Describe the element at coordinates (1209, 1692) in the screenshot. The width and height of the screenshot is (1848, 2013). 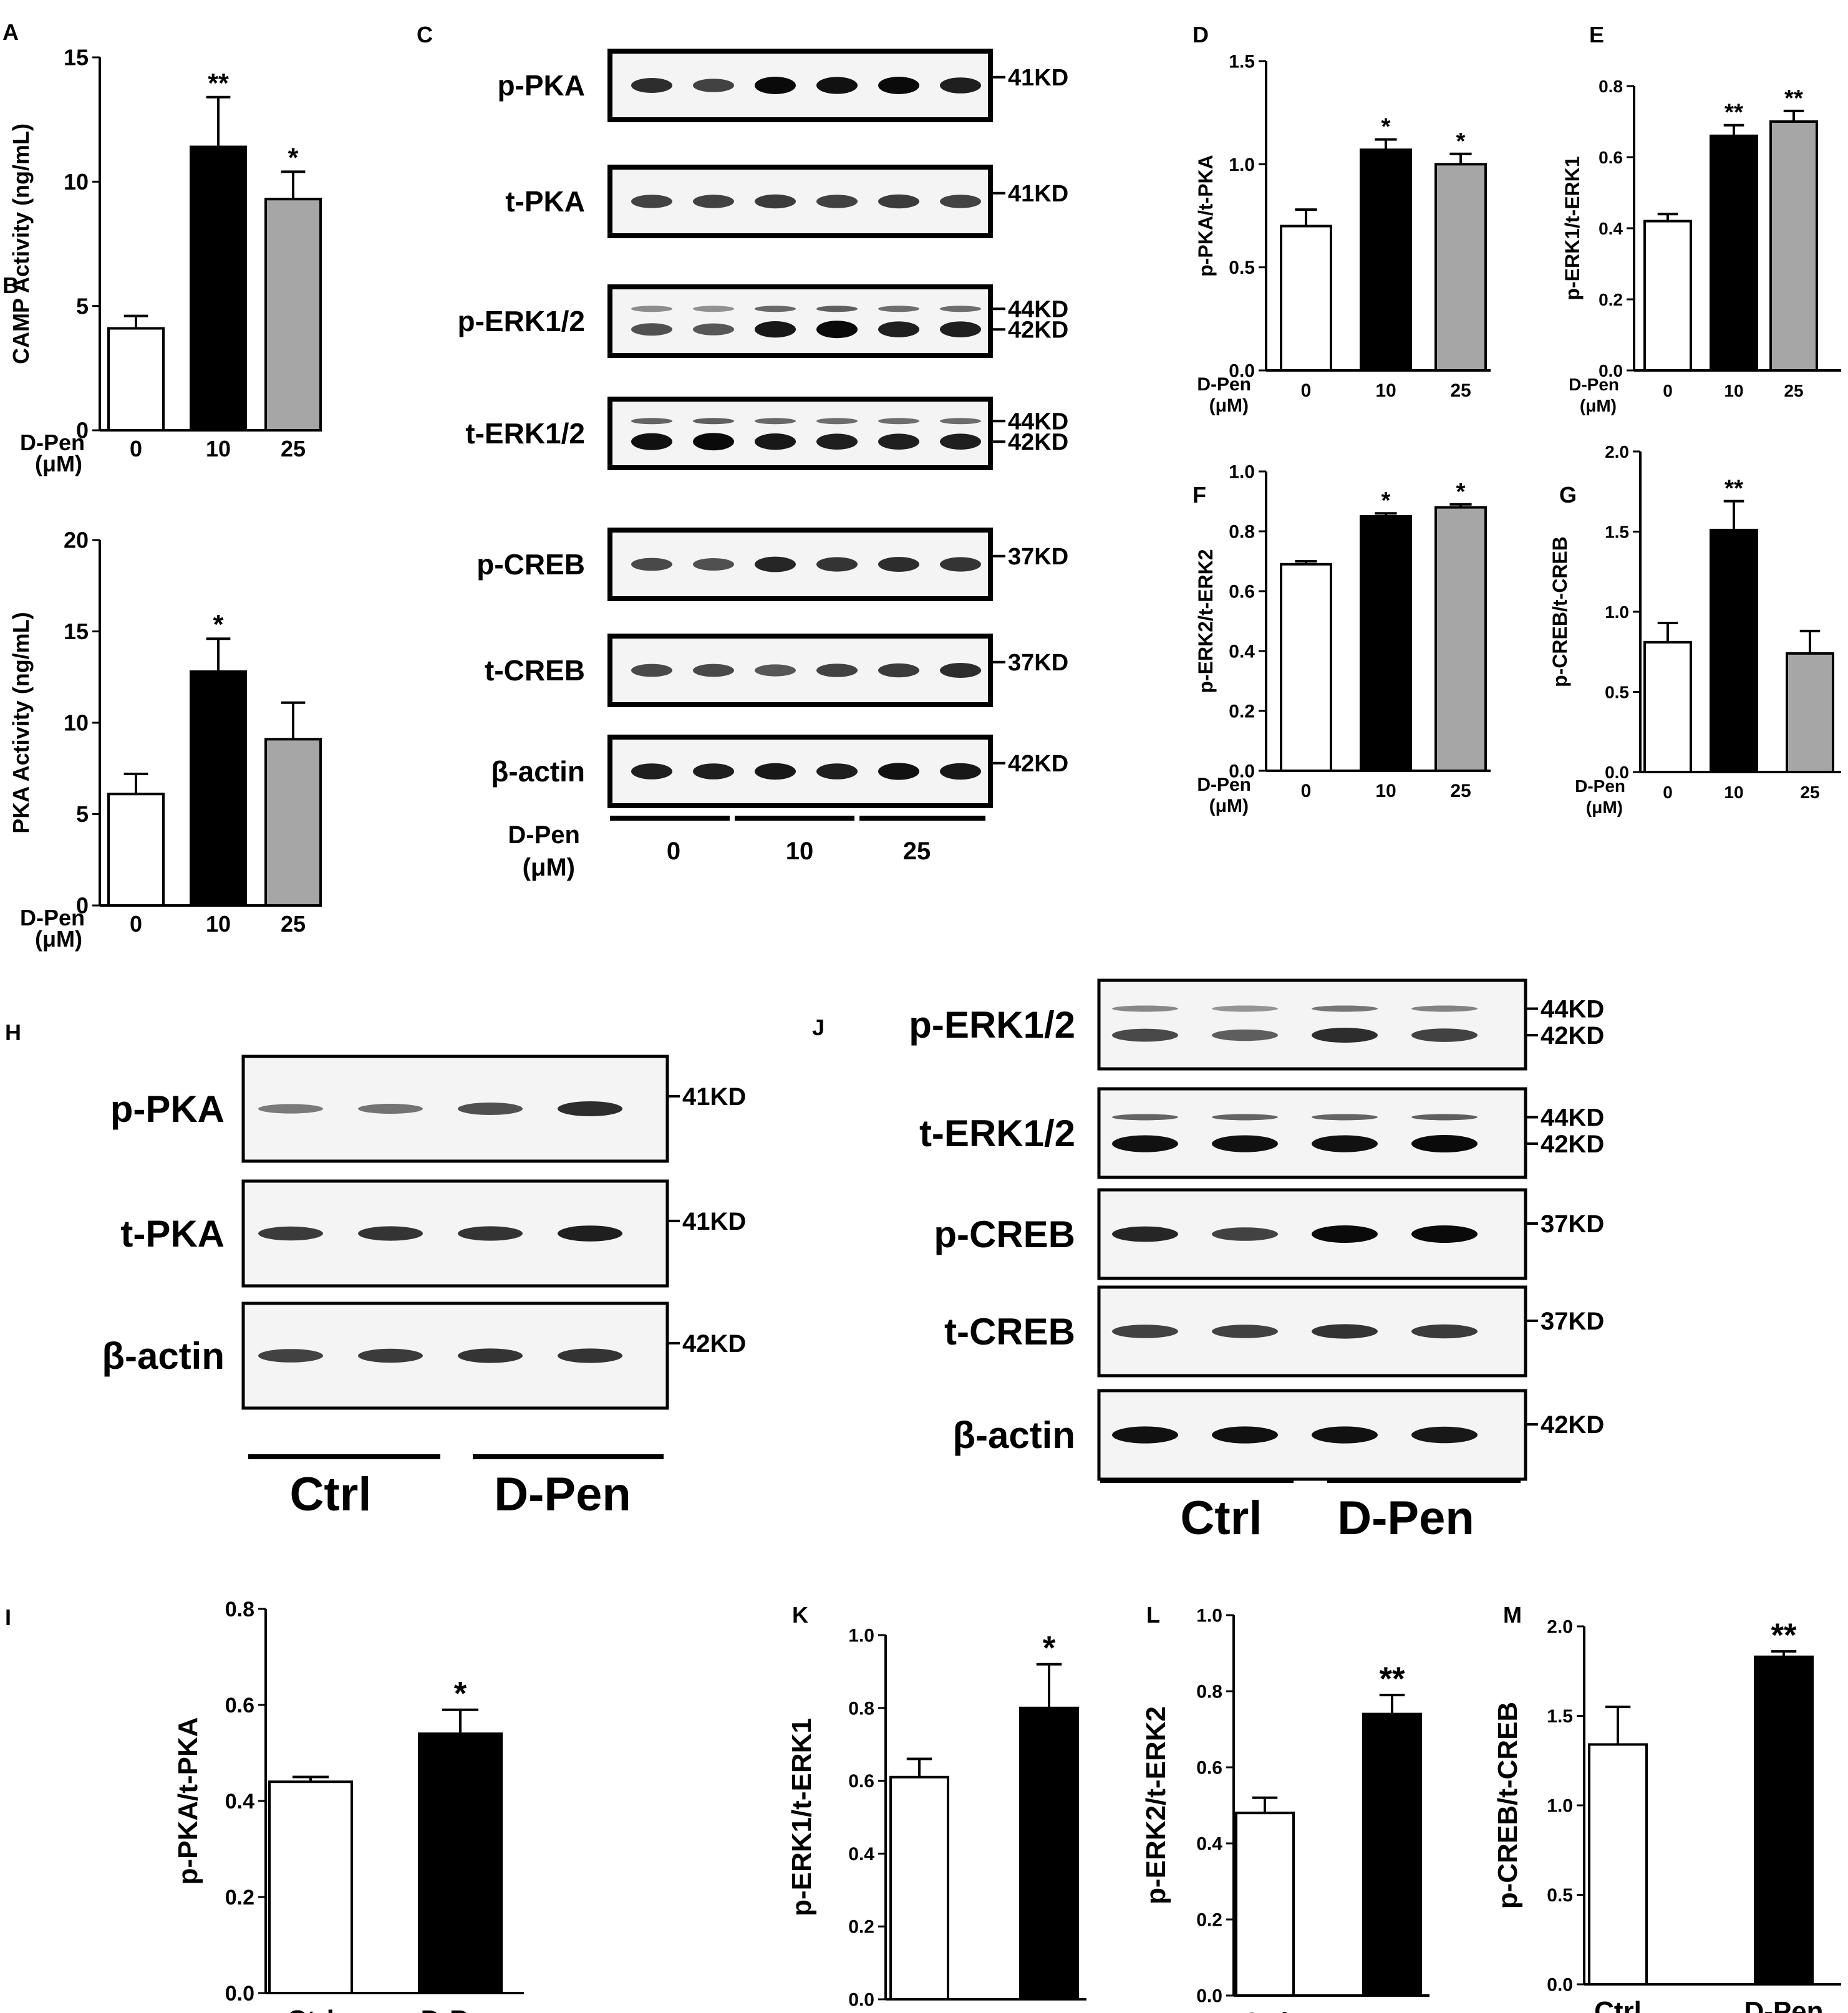
I see `y-tick-label-l: 0.8` at that location.